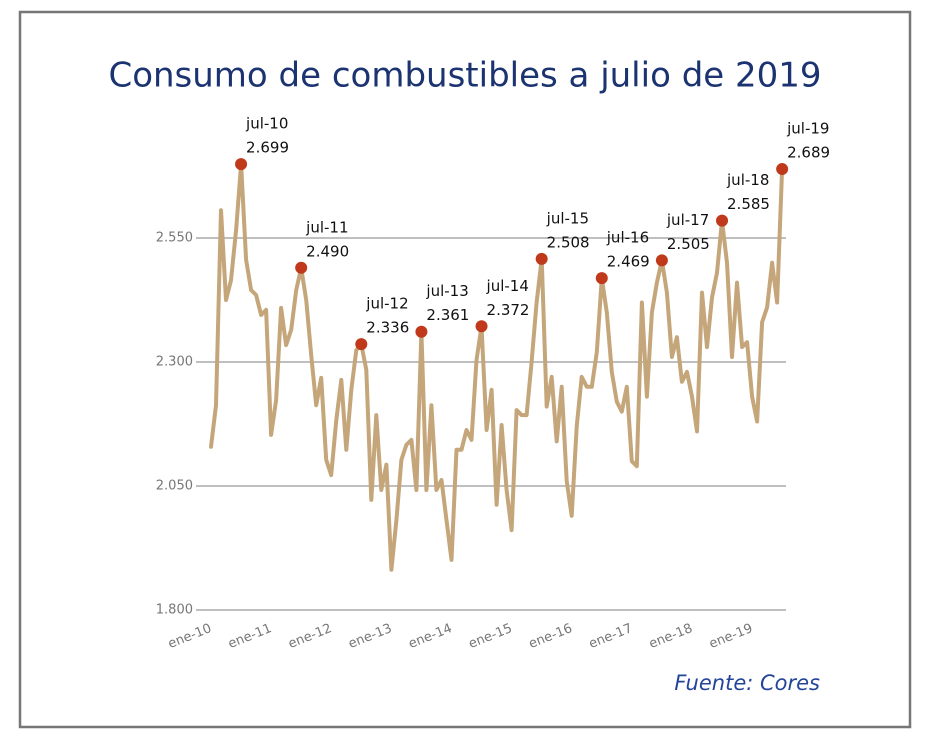  Describe the element at coordinates (508, 310) in the screenshot. I see `value-label: 2.372` at that location.